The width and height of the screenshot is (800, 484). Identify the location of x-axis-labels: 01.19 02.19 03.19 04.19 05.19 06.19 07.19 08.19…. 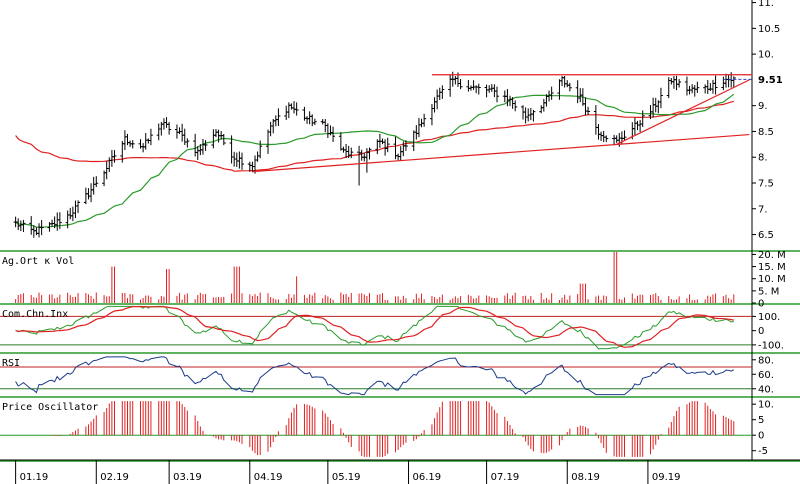
(348, 472).